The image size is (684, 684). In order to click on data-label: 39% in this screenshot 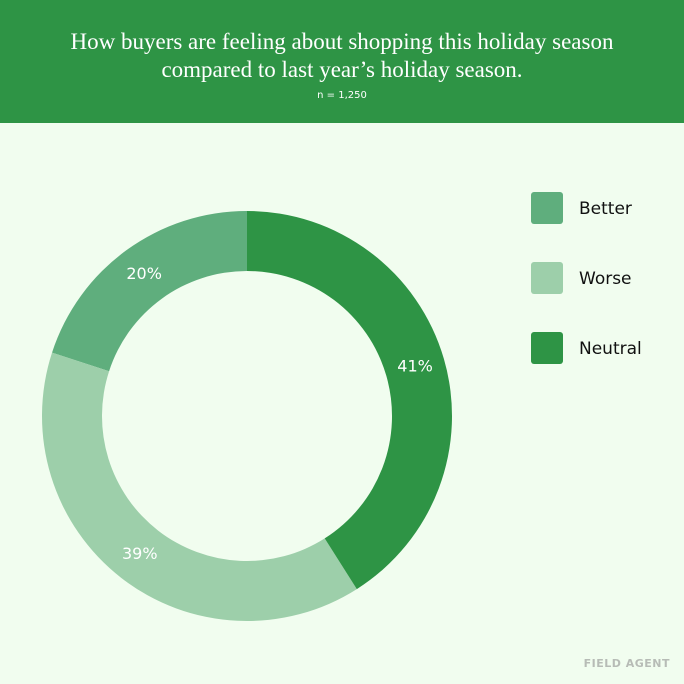, I will do `click(140, 553)`.